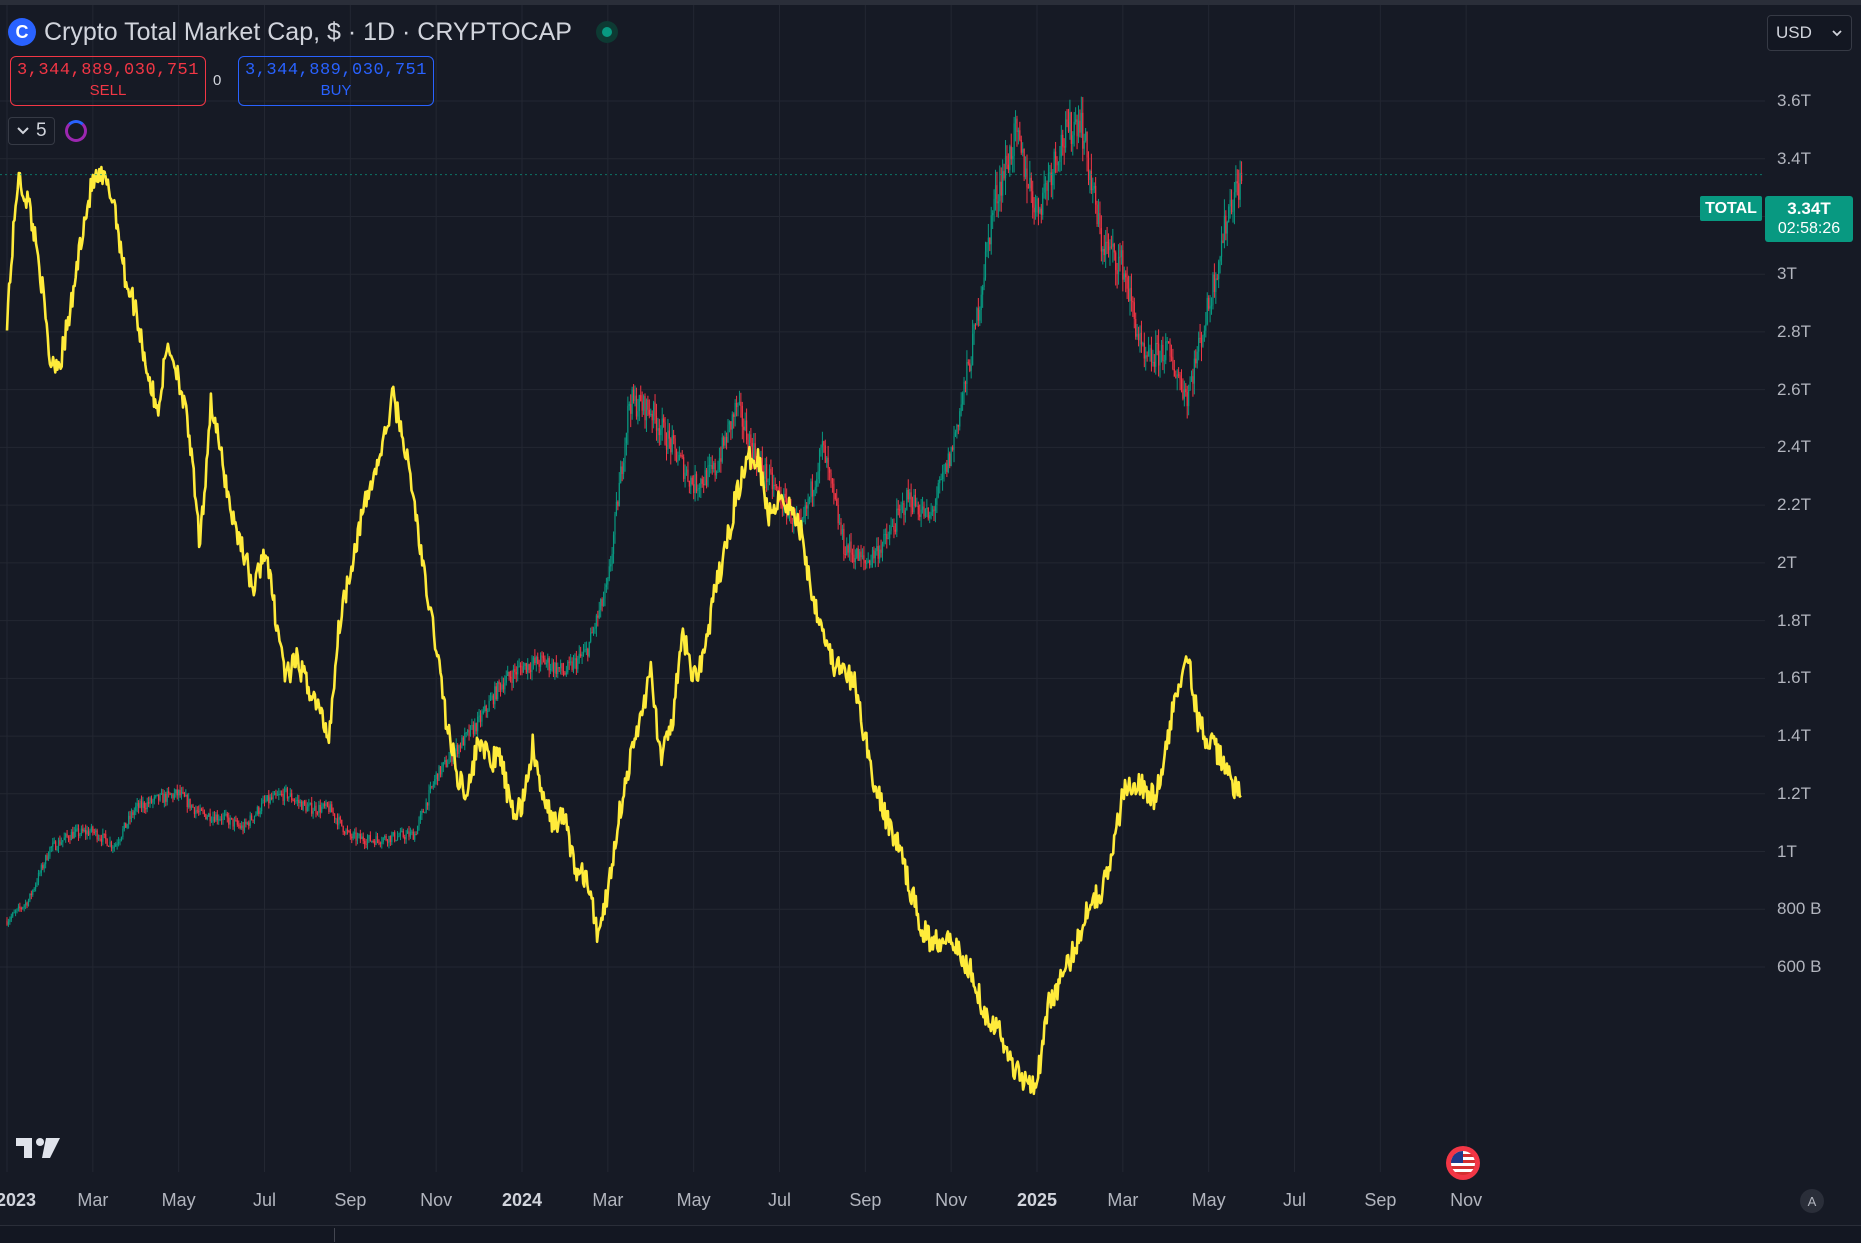 Image resolution: width=1861 pixels, height=1243 pixels. What do you see at coordinates (1813, 588) in the screenshot?
I see `price-axis` at bounding box center [1813, 588].